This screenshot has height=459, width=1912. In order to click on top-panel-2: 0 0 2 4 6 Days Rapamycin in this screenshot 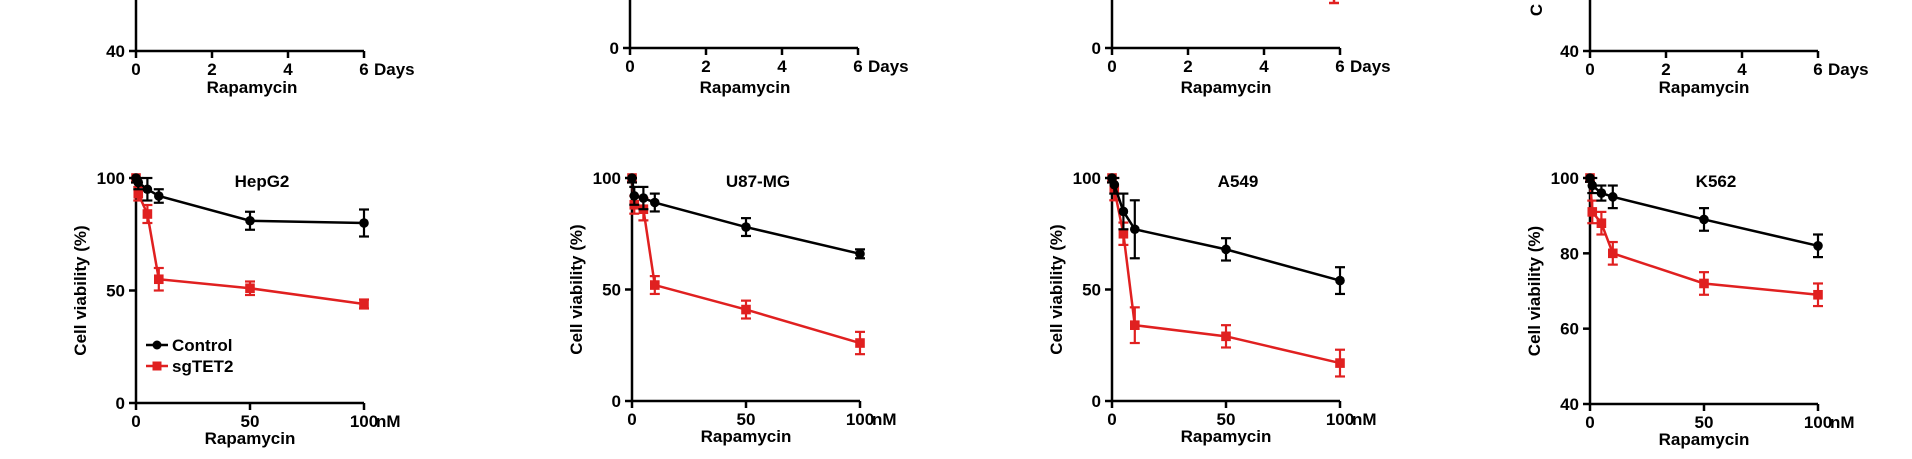, I will do `click(759, 48)`.